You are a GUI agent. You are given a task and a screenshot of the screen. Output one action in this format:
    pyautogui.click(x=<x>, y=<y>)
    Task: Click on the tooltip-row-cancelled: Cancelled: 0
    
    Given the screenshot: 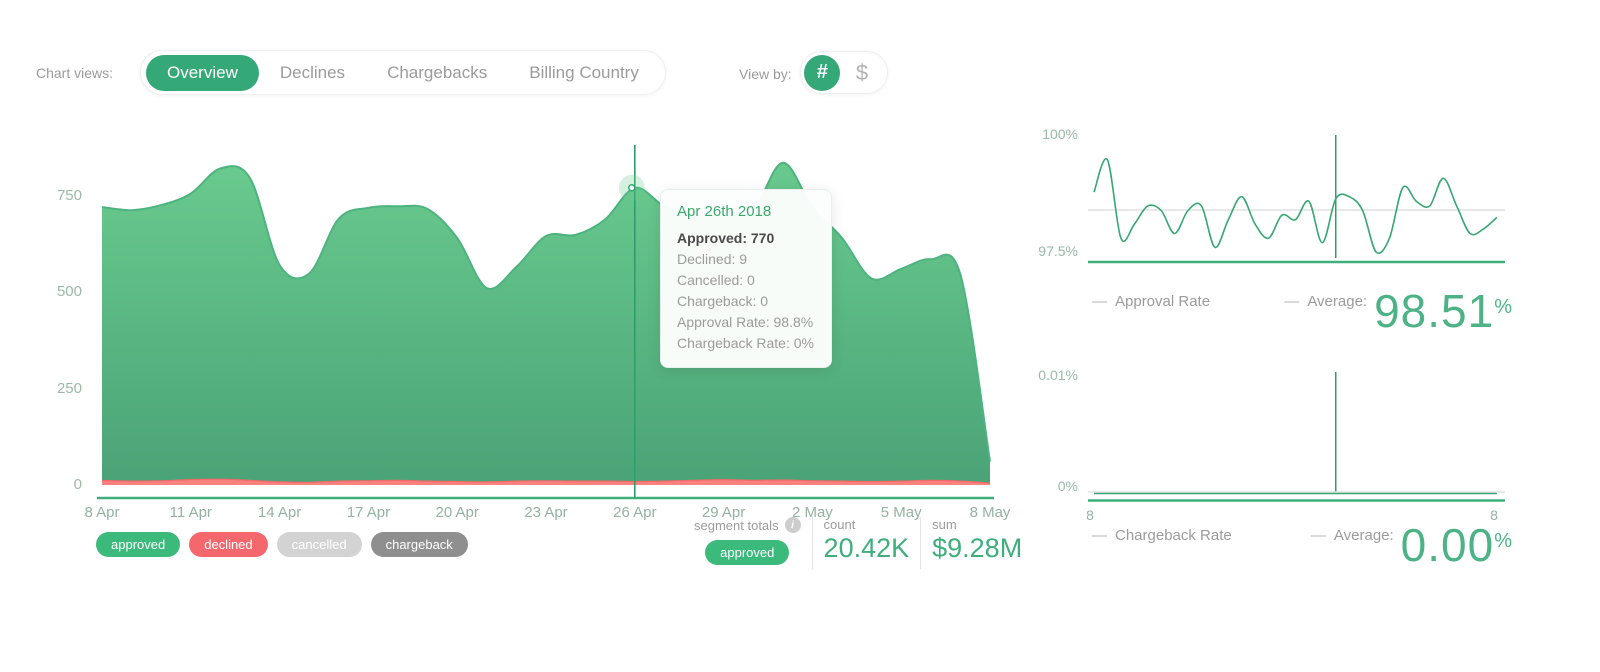 What is the action you would take?
    pyautogui.click(x=716, y=280)
    